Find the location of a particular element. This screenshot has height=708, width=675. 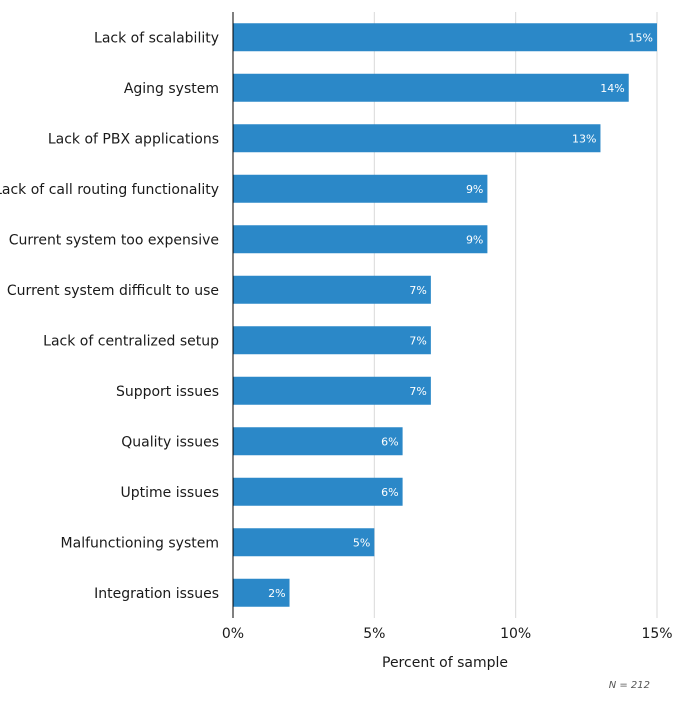

category-label: Aging system is located at coordinates (171, 89).